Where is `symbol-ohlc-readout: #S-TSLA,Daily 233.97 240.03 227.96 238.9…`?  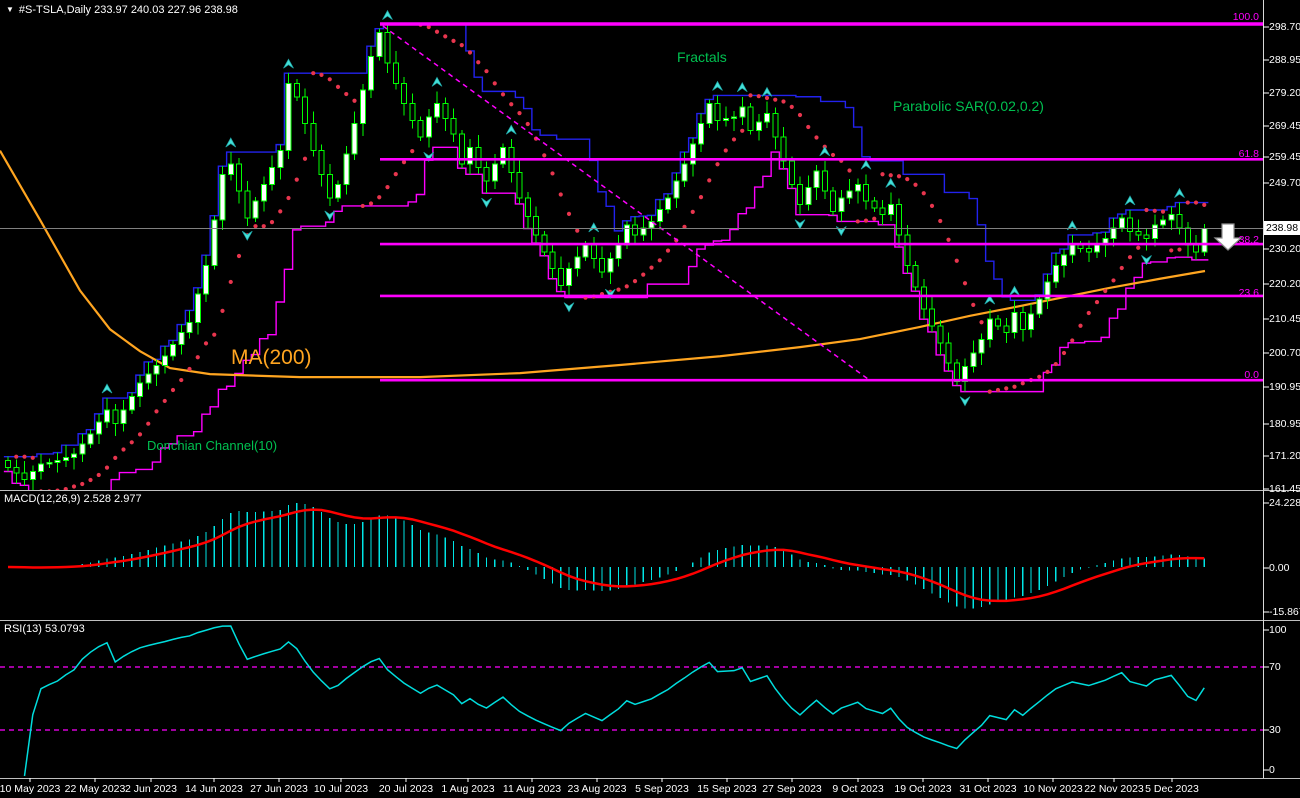 symbol-ohlc-readout: #S-TSLA,Daily 233.97 240.03 227.96 238.9… is located at coordinates (128, 10).